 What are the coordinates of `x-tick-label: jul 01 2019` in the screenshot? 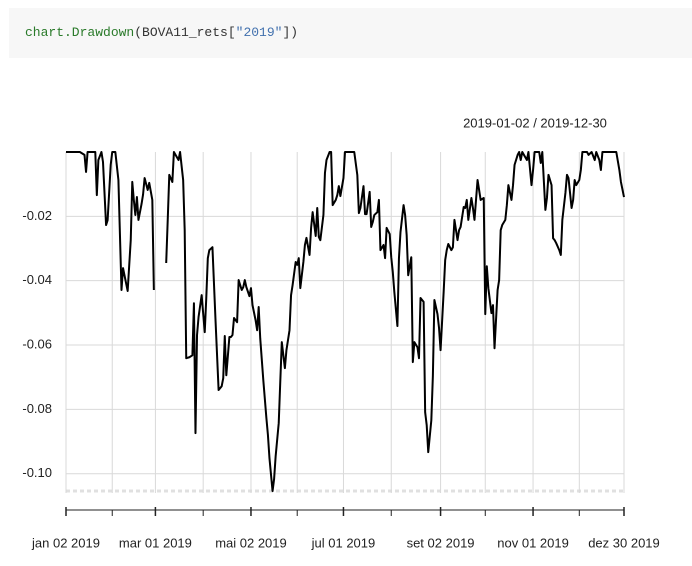 It's located at (343, 542).